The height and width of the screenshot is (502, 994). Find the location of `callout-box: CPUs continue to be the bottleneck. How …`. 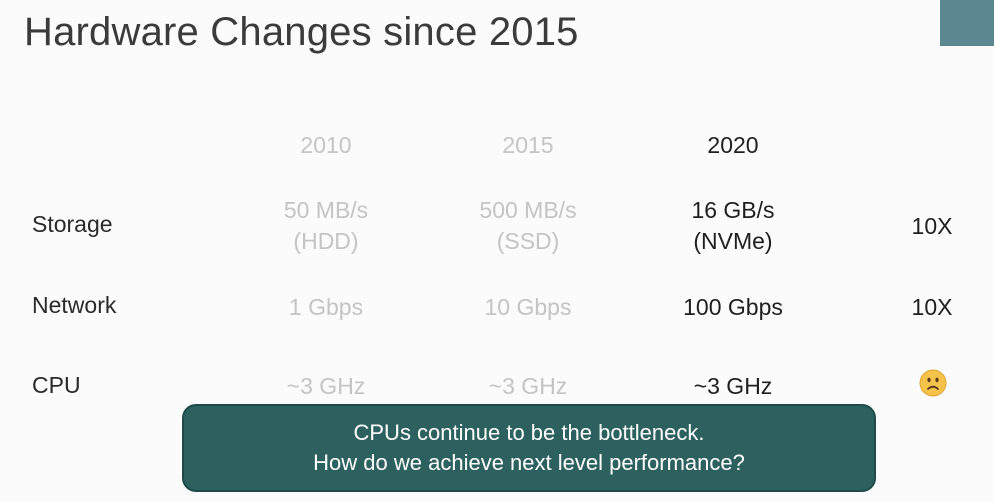

callout-box: CPUs continue to be the bottleneck. How … is located at coordinates (529, 448).